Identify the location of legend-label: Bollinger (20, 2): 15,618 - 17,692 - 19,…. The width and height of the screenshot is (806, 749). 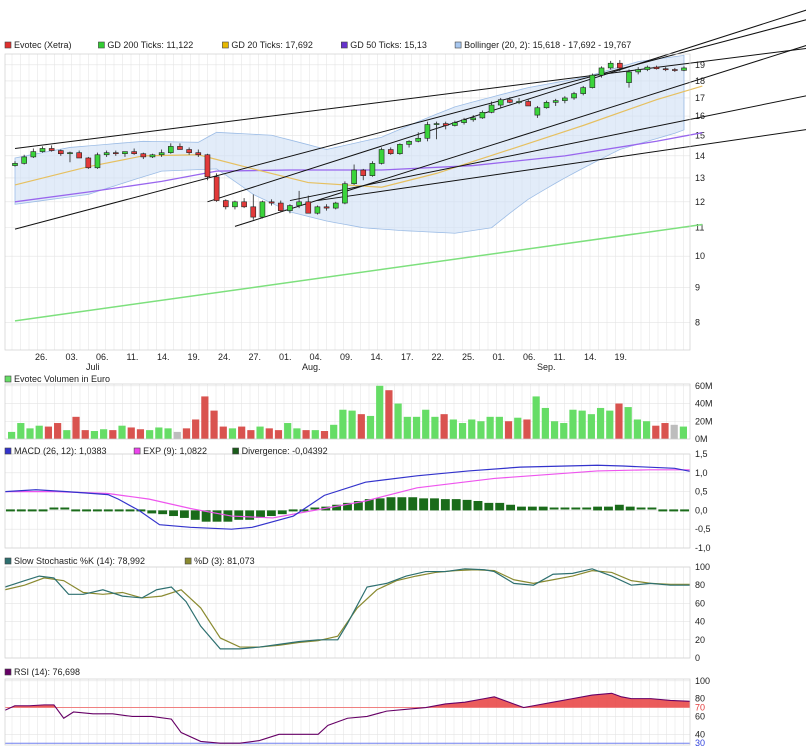
(547, 45).